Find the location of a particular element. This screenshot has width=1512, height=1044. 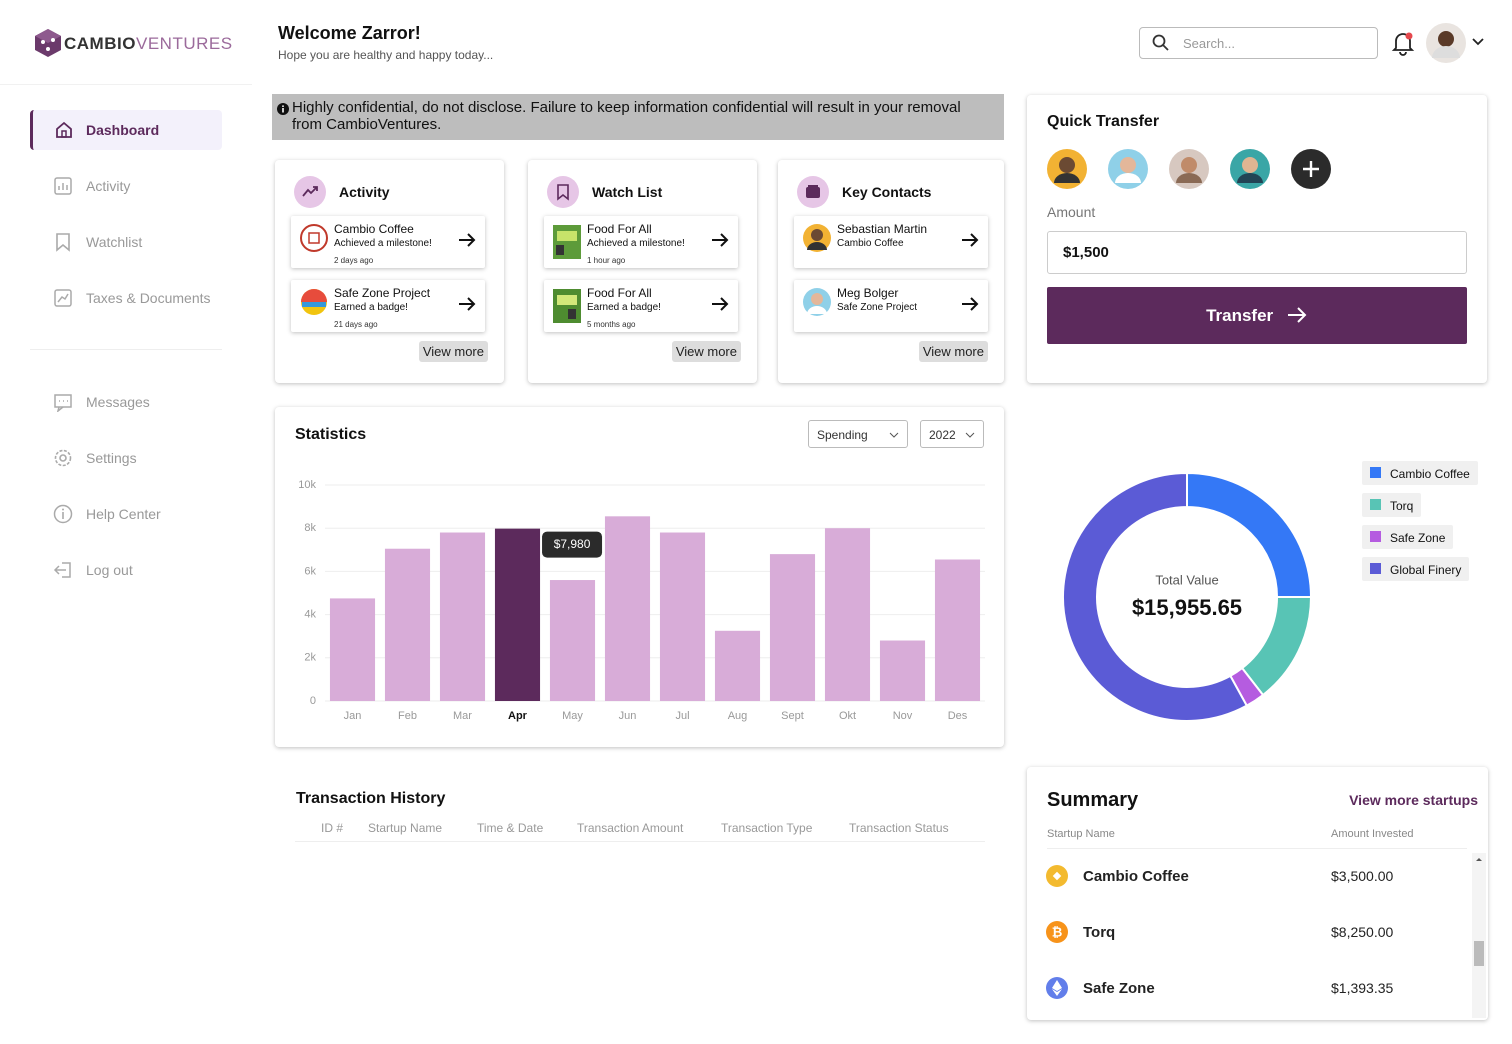

search-icon is located at coordinates (1160, 42).